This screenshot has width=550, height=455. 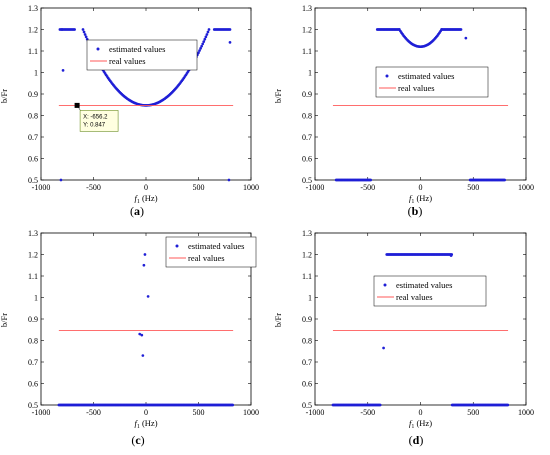 I want to click on panel-label: (d), so click(x=416, y=440).